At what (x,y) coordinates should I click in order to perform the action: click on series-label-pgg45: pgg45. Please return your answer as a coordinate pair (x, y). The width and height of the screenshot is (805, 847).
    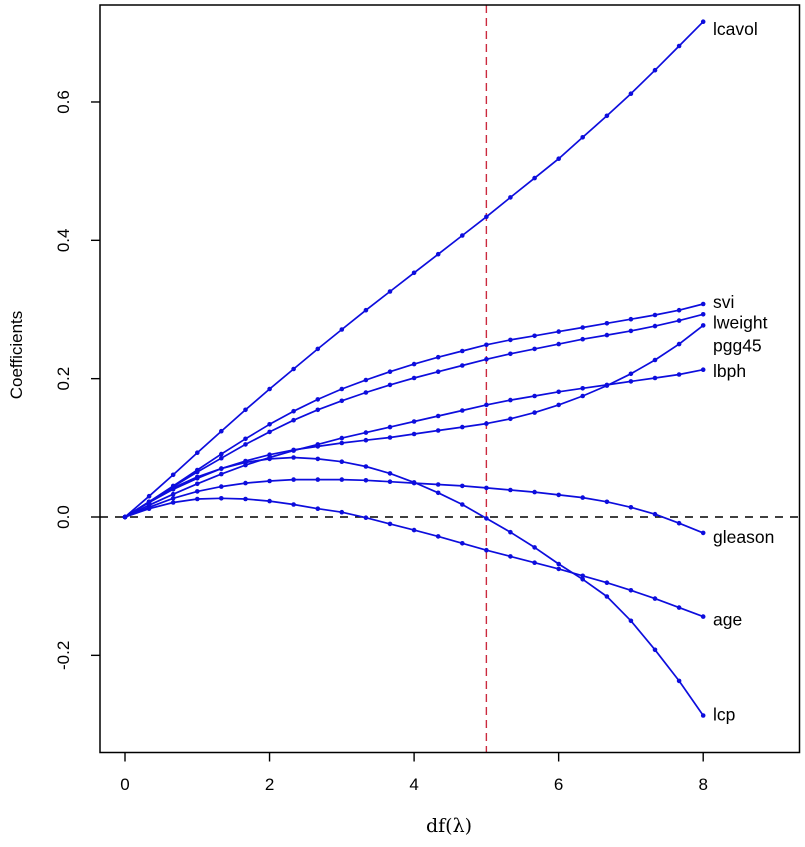
    Looking at the image, I should click on (737, 346).